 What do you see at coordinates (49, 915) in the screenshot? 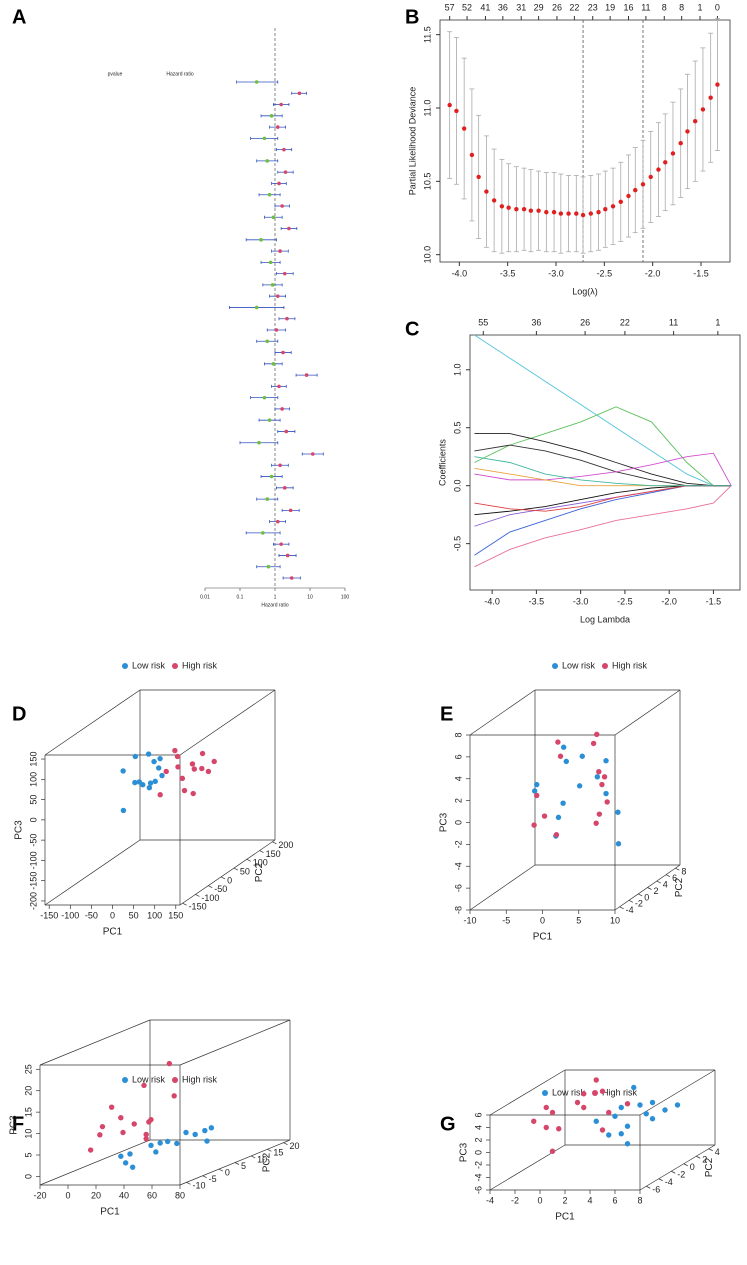
I see `x-tick-label: -150` at bounding box center [49, 915].